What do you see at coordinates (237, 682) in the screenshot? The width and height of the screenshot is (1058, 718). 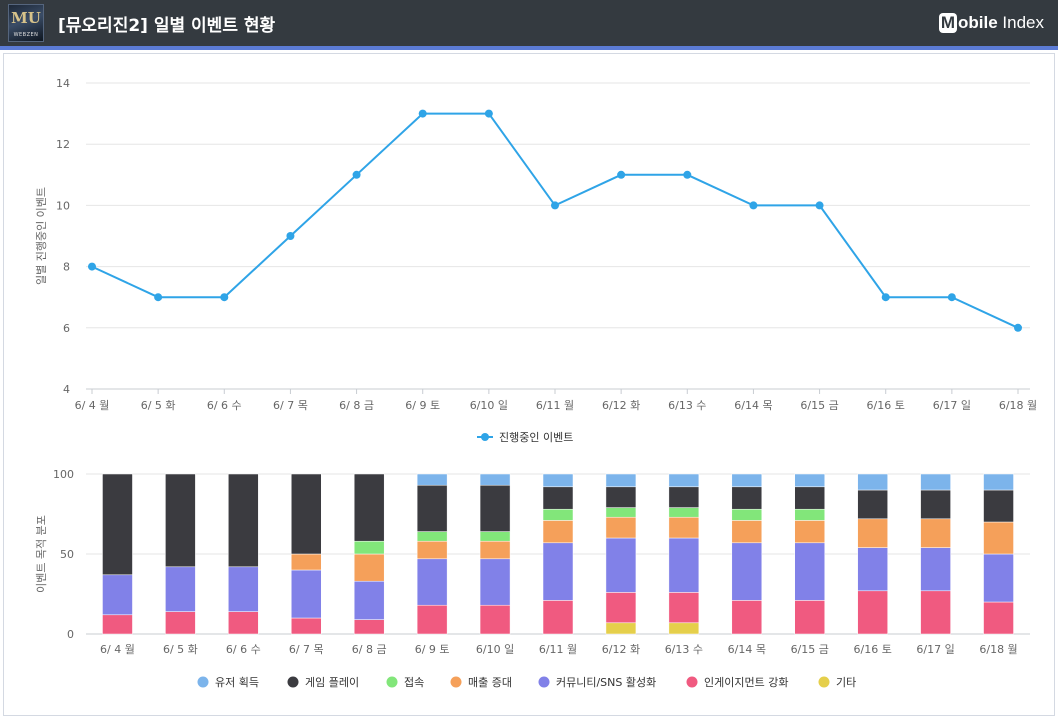 I see `legend-label: 유저 획득` at bounding box center [237, 682].